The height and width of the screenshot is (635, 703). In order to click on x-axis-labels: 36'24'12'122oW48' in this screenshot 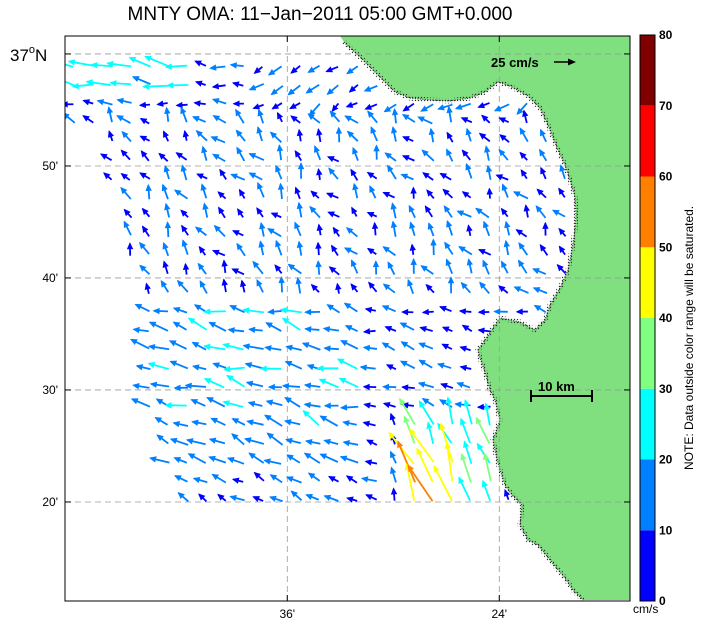, I will do `click(393, 614)`.